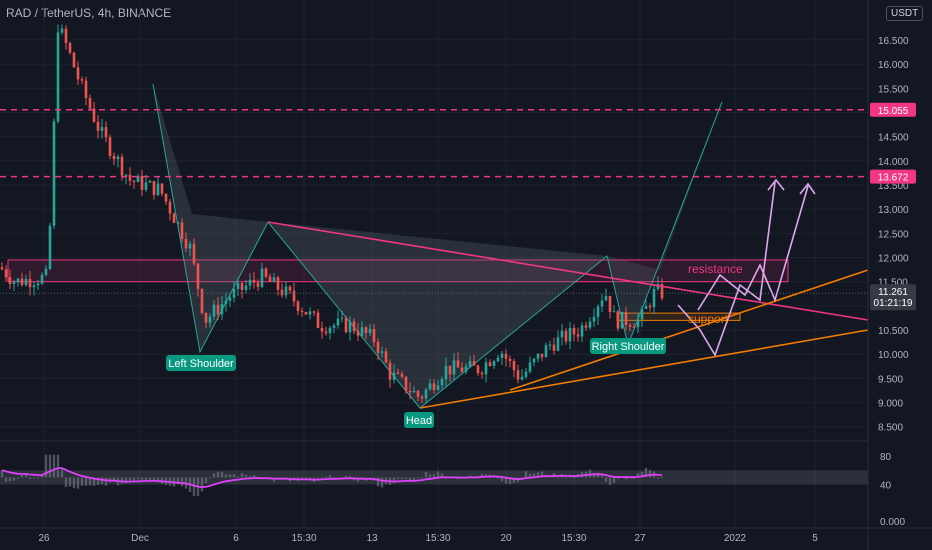 Image resolution: width=932 pixels, height=550 pixels. I want to click on y-tick-label: 11.500, so click(893, 283).